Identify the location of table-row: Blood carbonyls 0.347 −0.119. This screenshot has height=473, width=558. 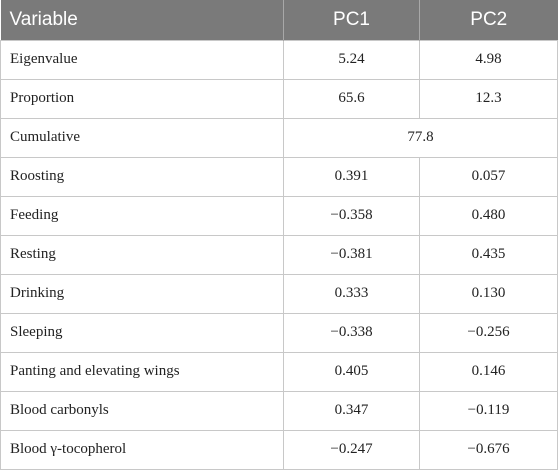
(279, 410).